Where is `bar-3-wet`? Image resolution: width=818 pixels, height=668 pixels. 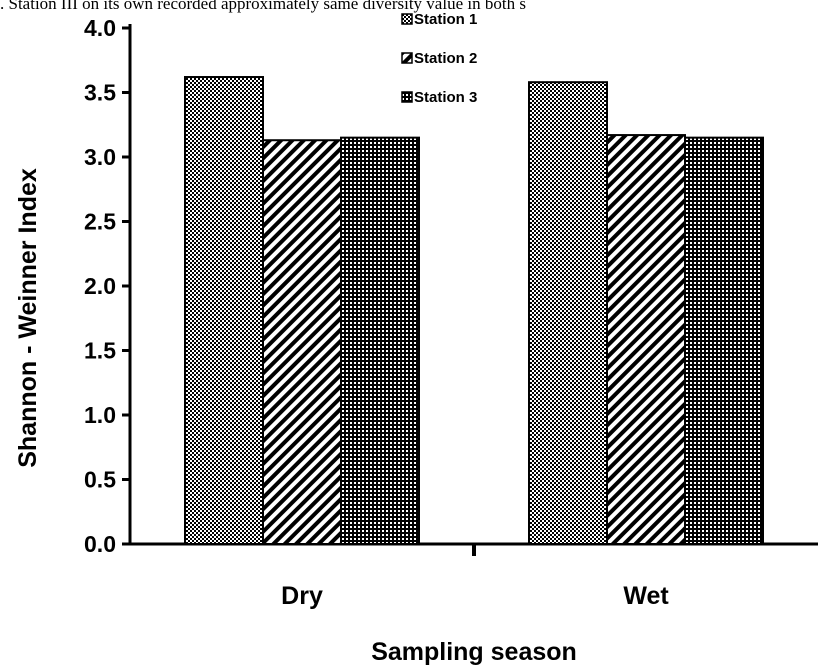
bar-3-wet is located at coordinates (724, 340).